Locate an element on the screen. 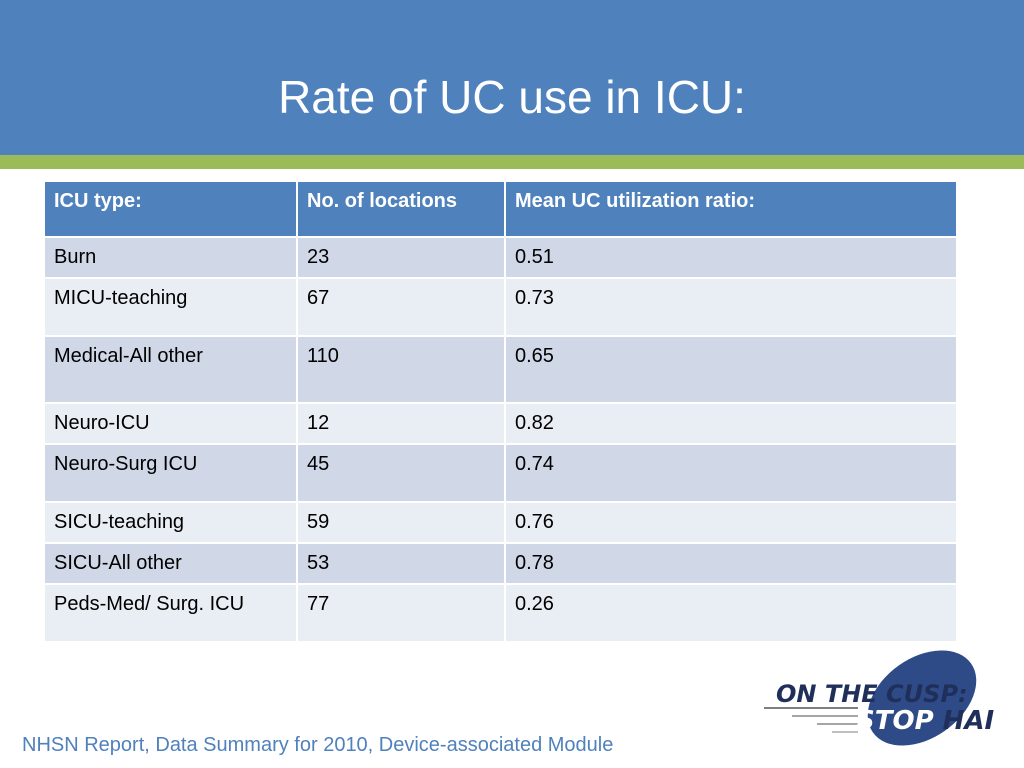 This screenshot has width=1024, height=768. logo-hai-word: HAI is located at coordinates (964, 721).